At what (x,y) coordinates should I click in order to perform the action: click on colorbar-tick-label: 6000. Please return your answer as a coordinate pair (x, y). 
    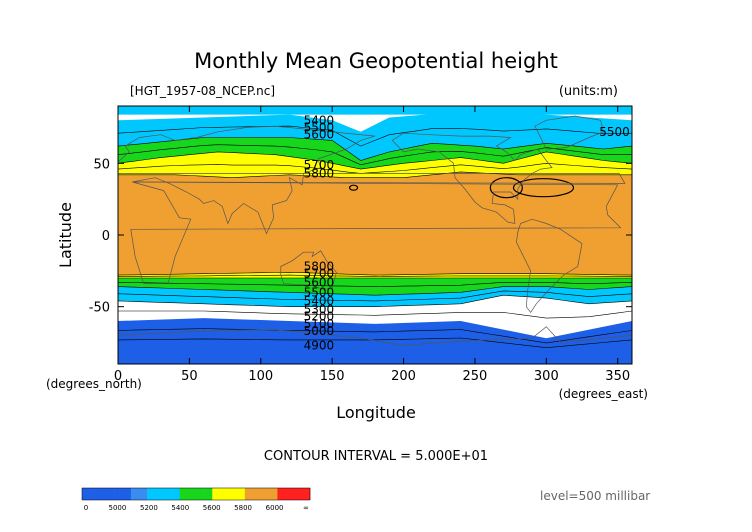
    Looking at the image, I should click on (275, 508).